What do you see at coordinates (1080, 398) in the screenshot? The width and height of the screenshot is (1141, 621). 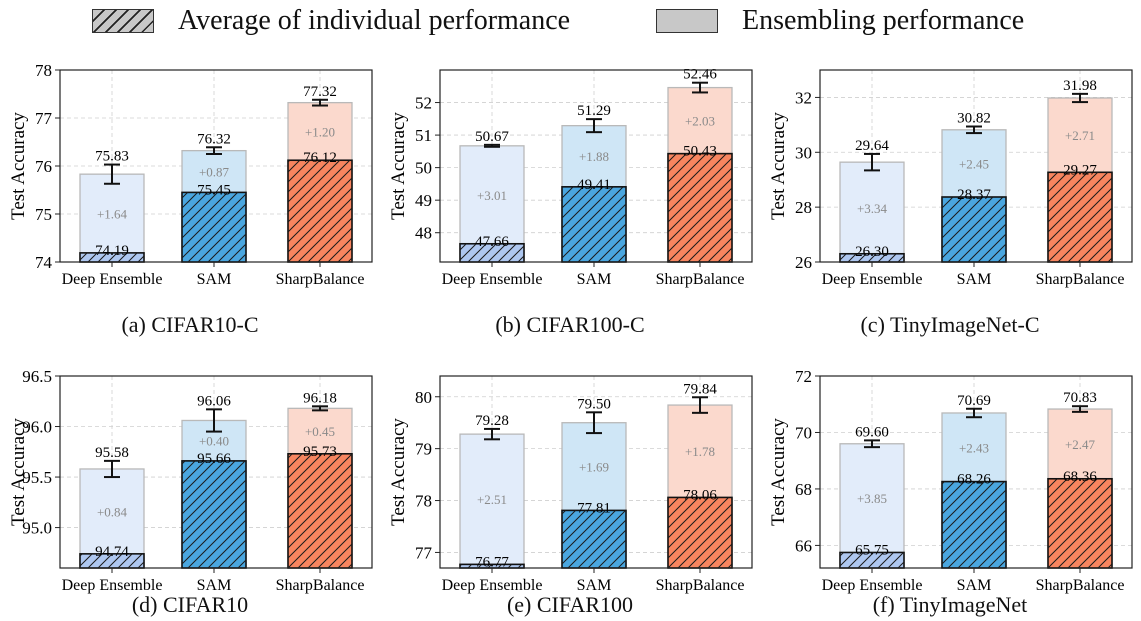 I see `ensemble-value-label: 70.83` at bounding box center [1080, 398].